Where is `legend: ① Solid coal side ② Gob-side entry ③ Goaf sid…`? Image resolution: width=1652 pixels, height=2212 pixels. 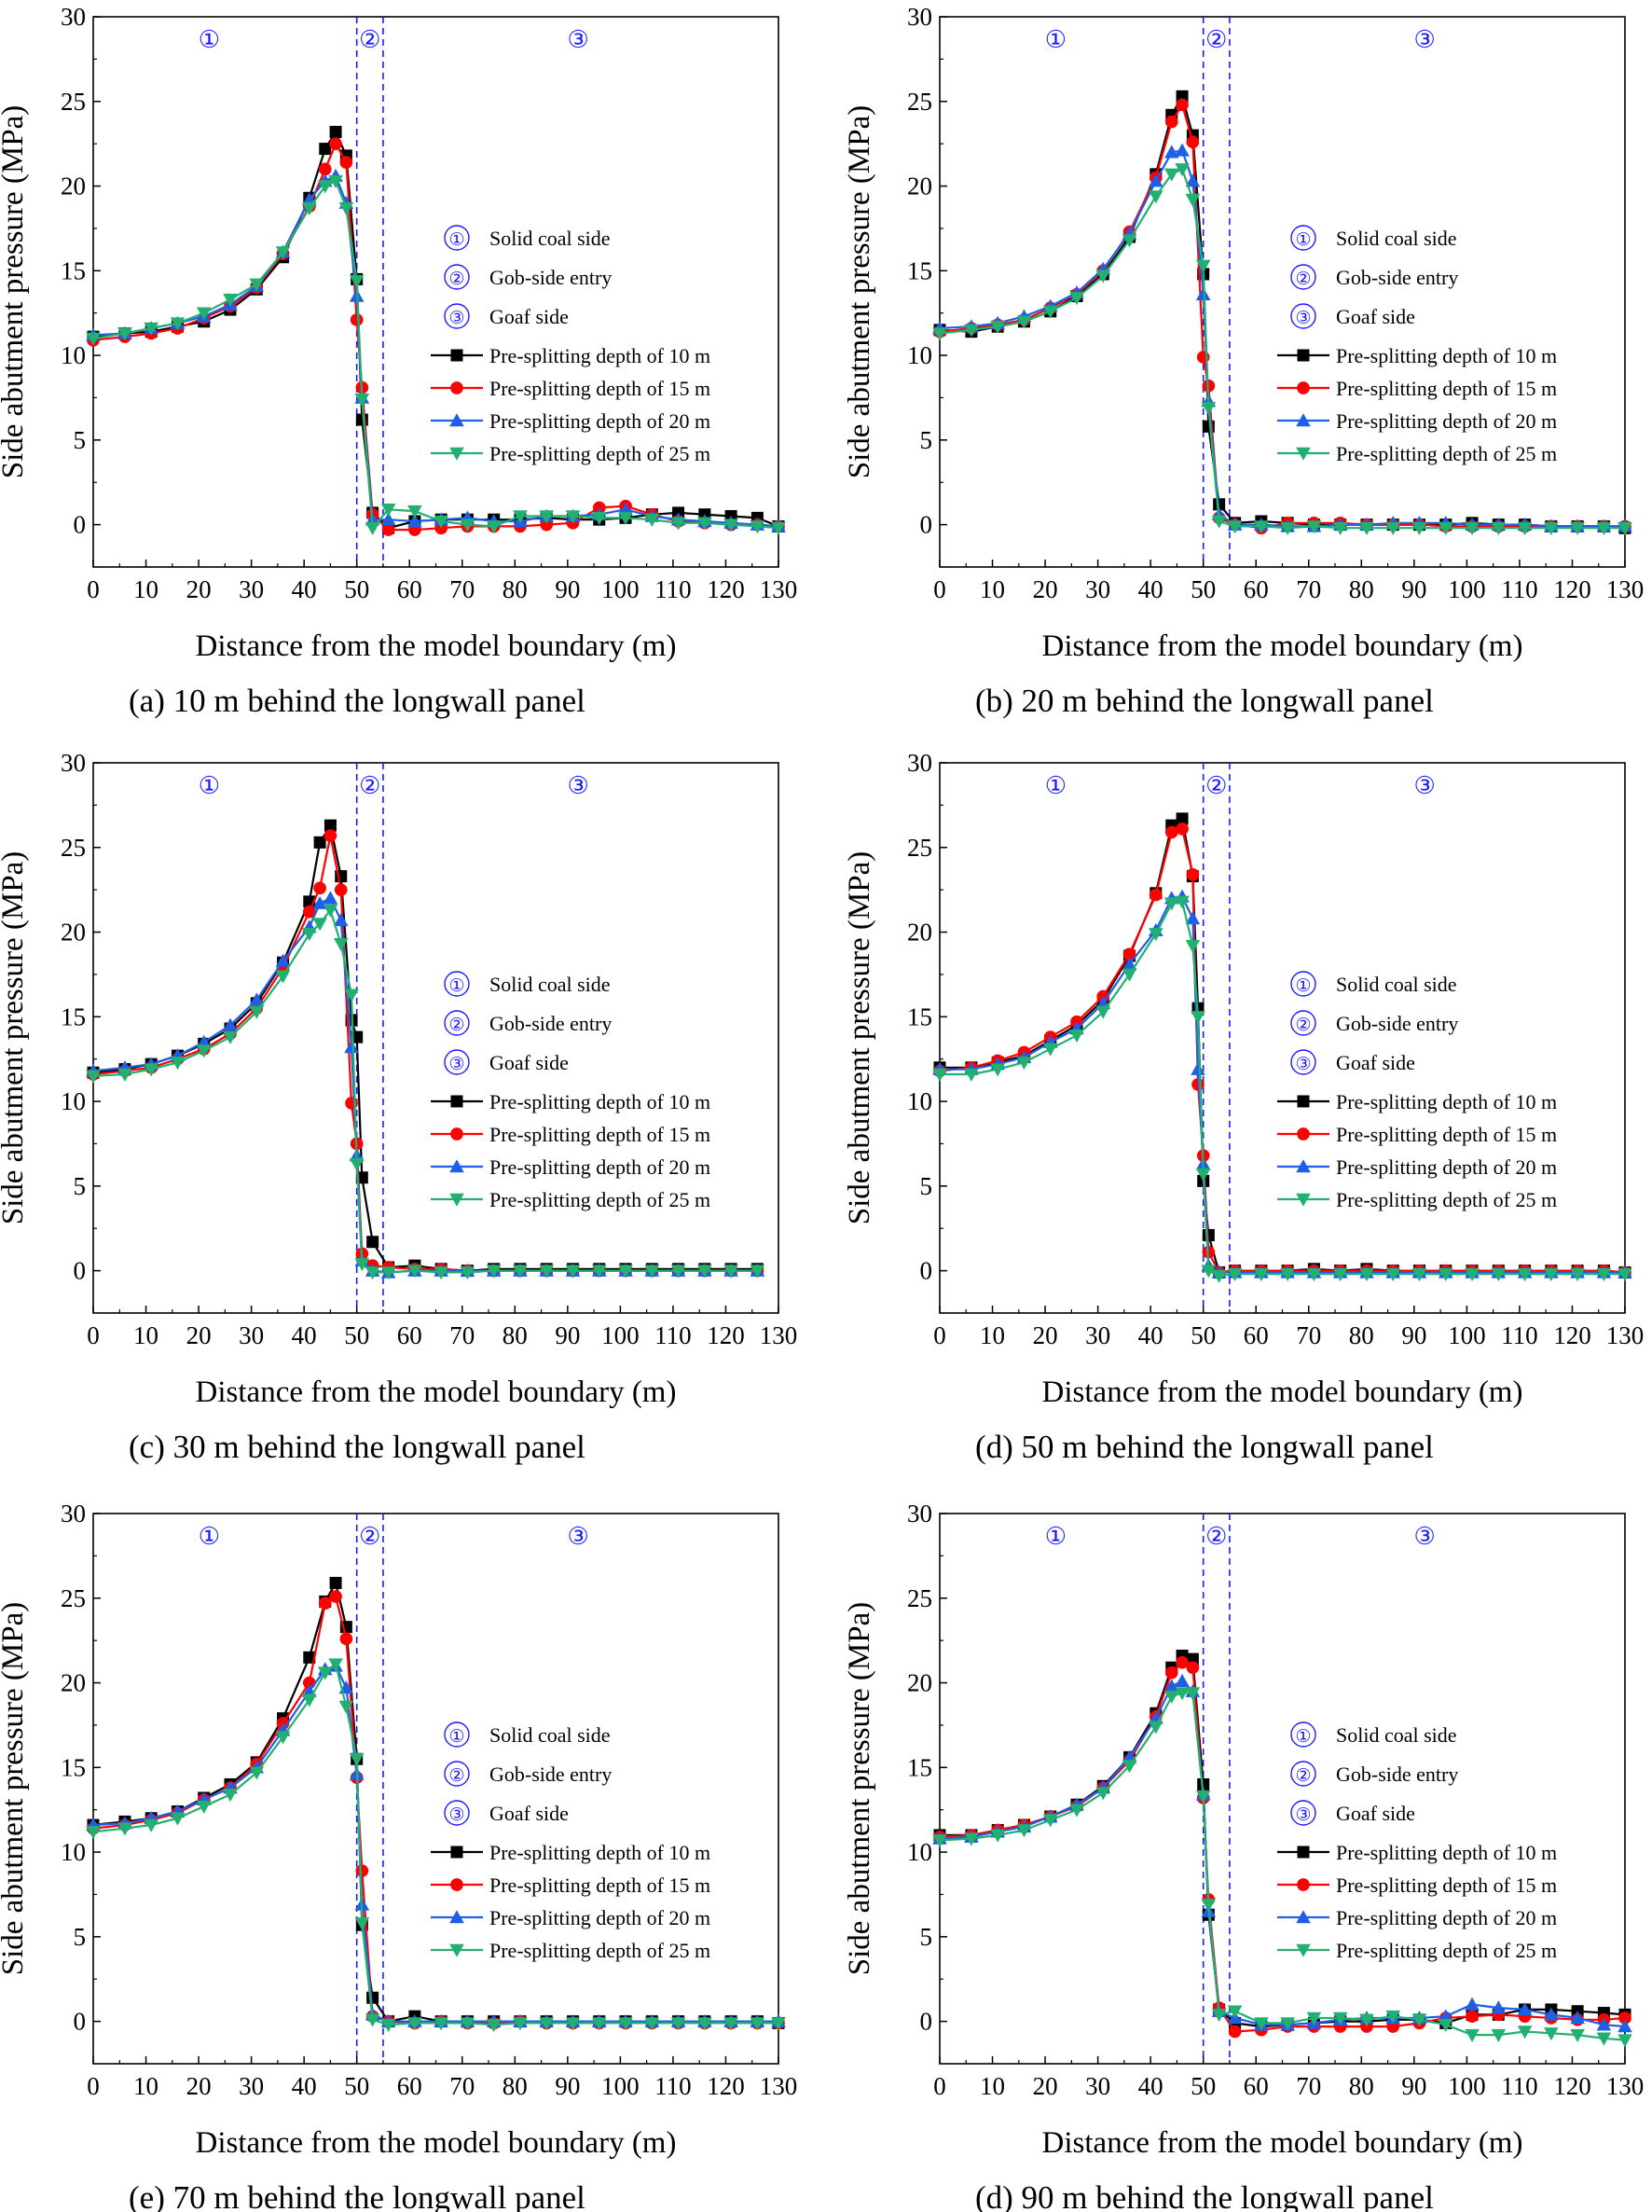 legend: ① Solid coal side ② Gob-side entry ③ Goaf sid… is located at coordinates (570, 1841).